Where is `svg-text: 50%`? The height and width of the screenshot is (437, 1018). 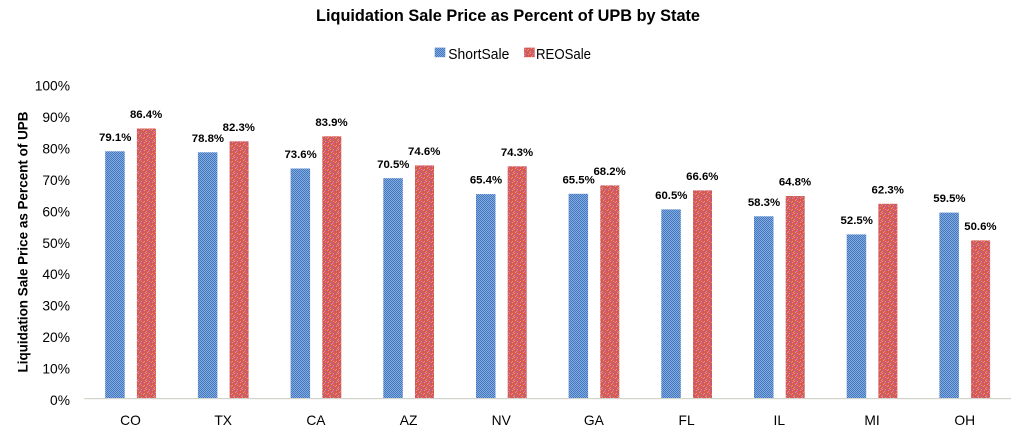
svg-text: 50% is located at coordinates (56, 243).